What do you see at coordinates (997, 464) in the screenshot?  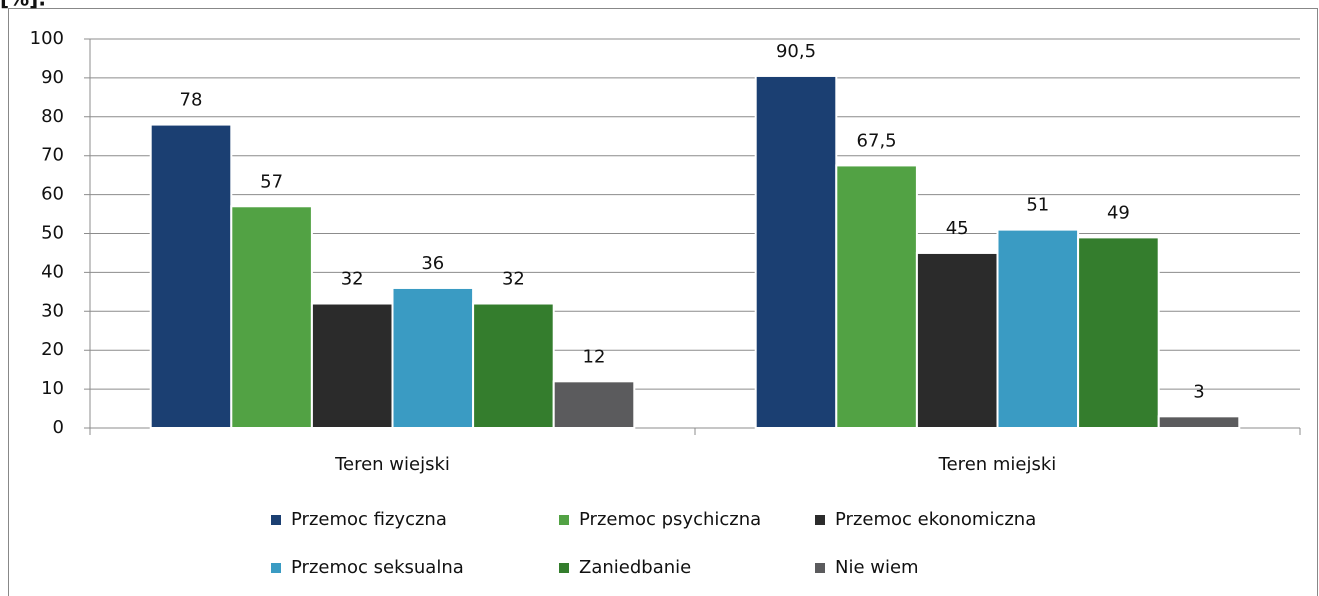 I see `x-tick-label: Teren miejski` at bounding box center [997, 464].